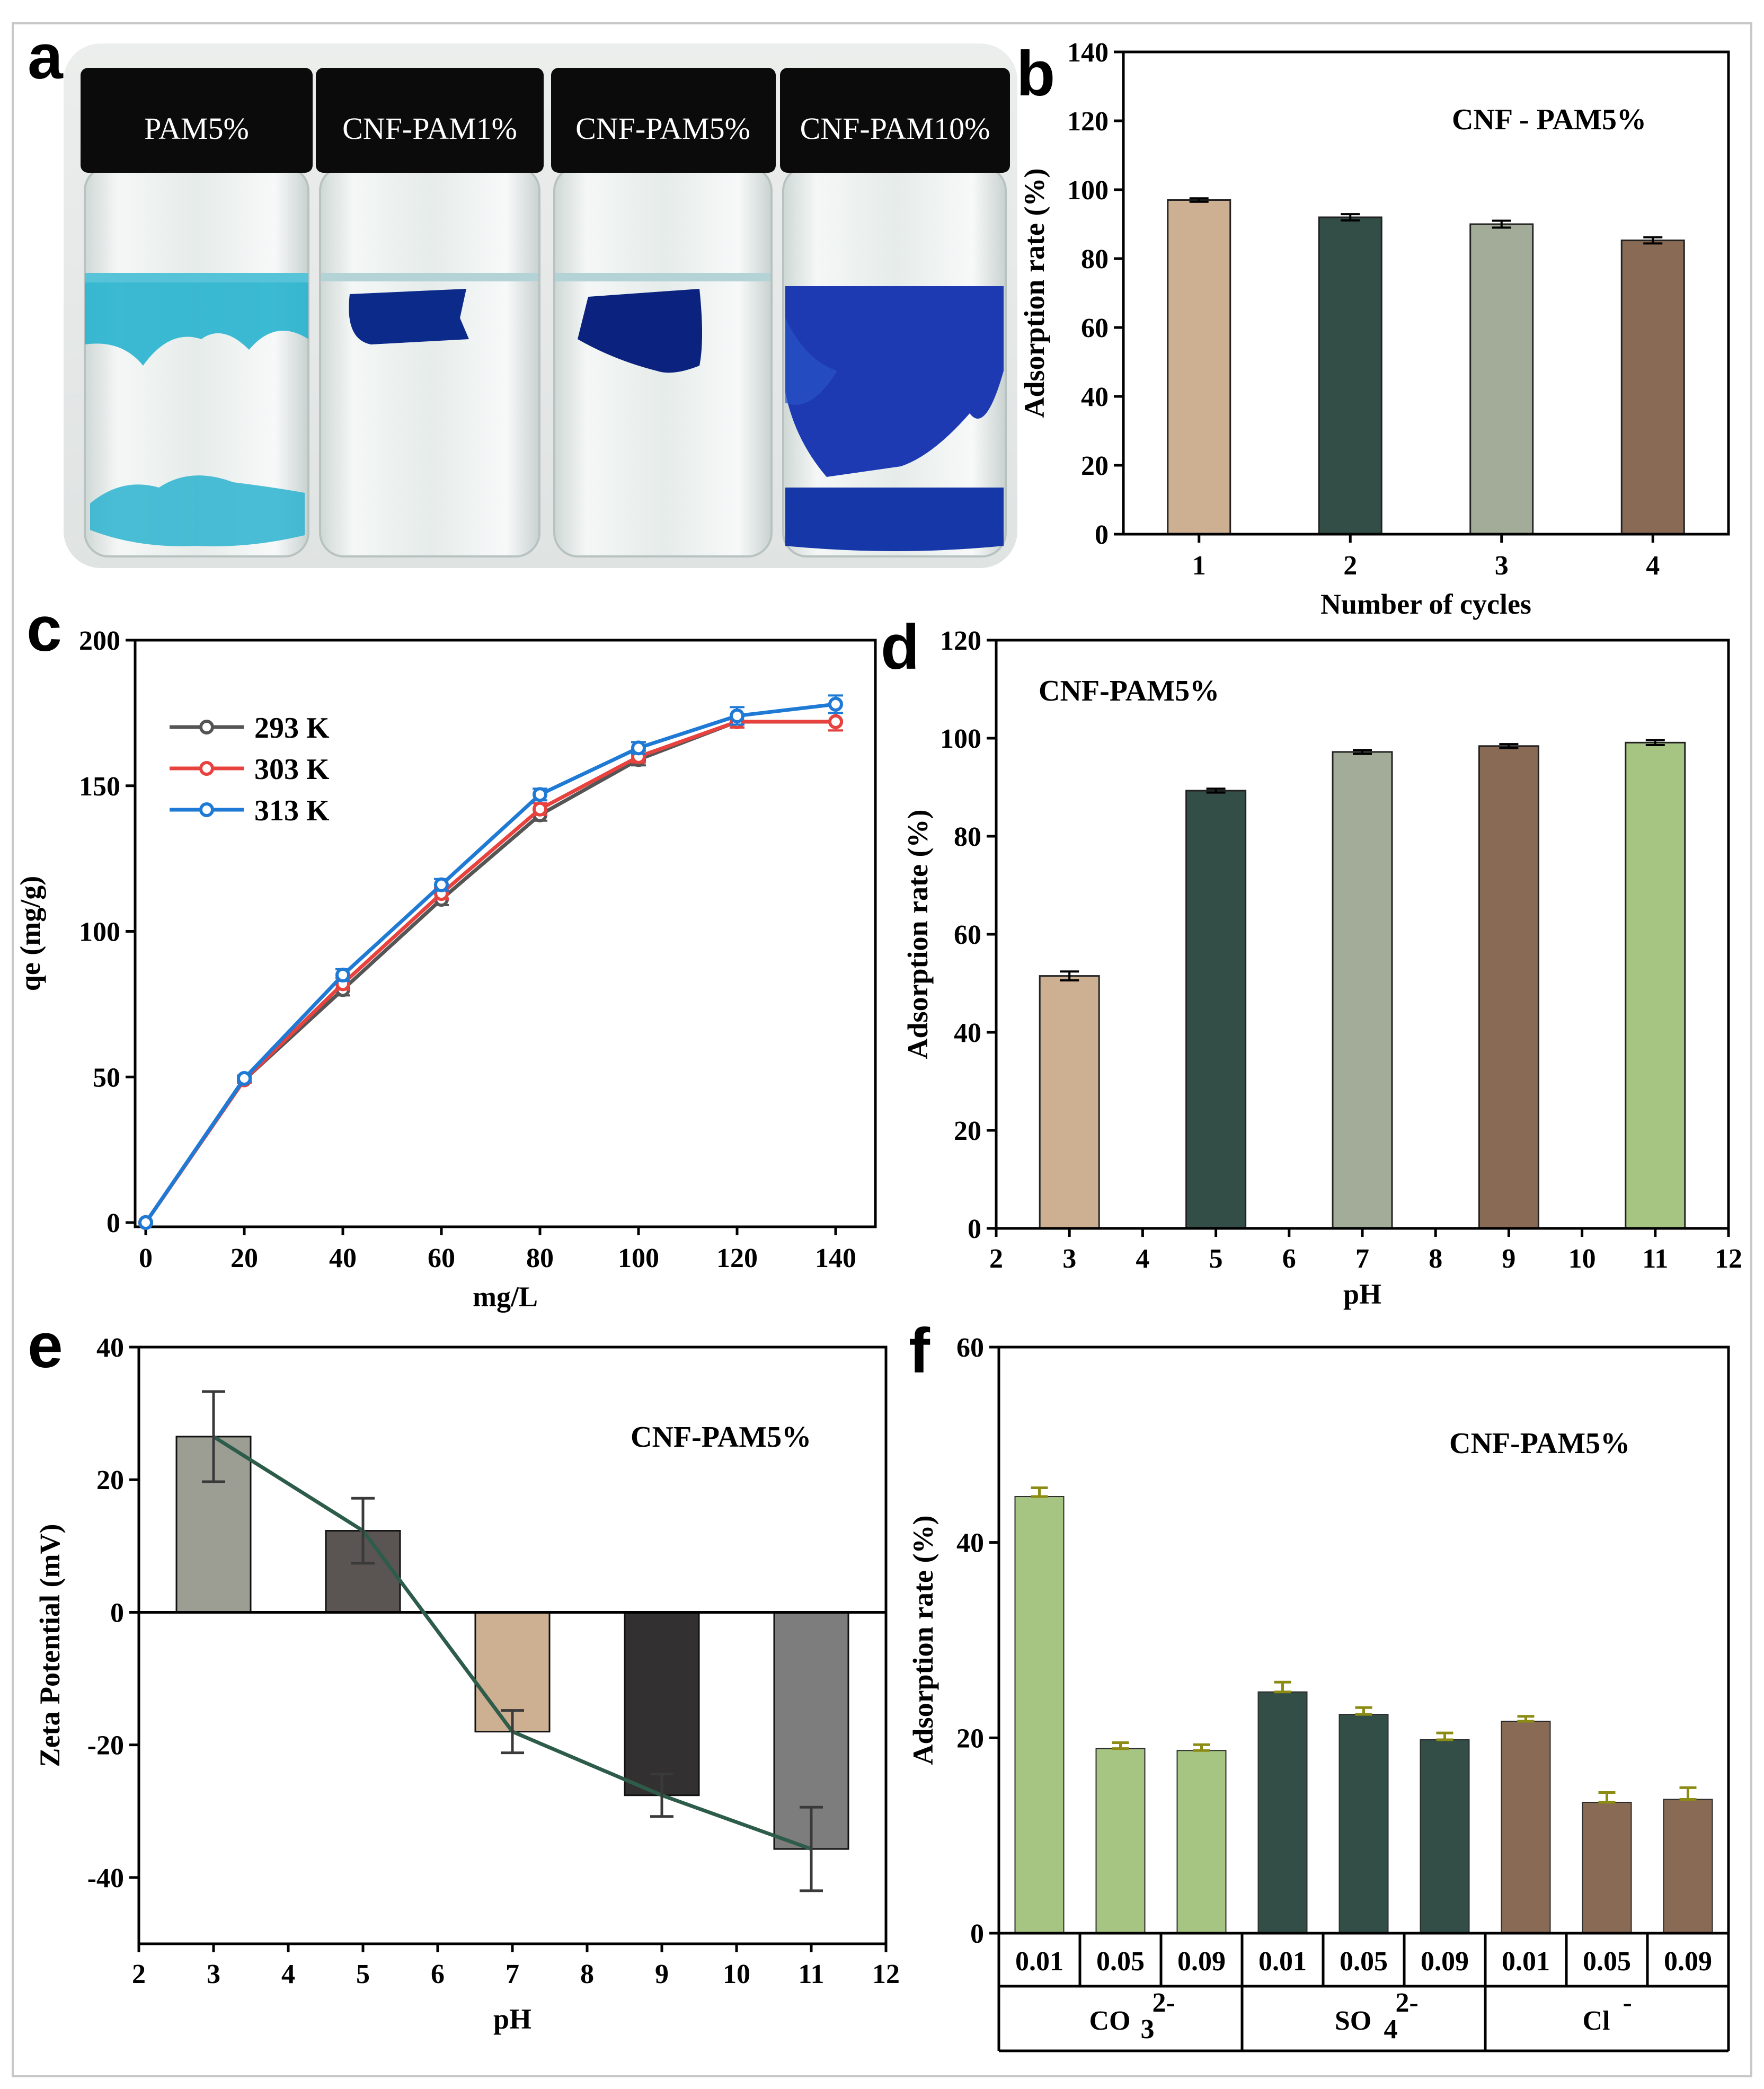  I want to click on x-axis-label: mg/L, so click(505, 1297).